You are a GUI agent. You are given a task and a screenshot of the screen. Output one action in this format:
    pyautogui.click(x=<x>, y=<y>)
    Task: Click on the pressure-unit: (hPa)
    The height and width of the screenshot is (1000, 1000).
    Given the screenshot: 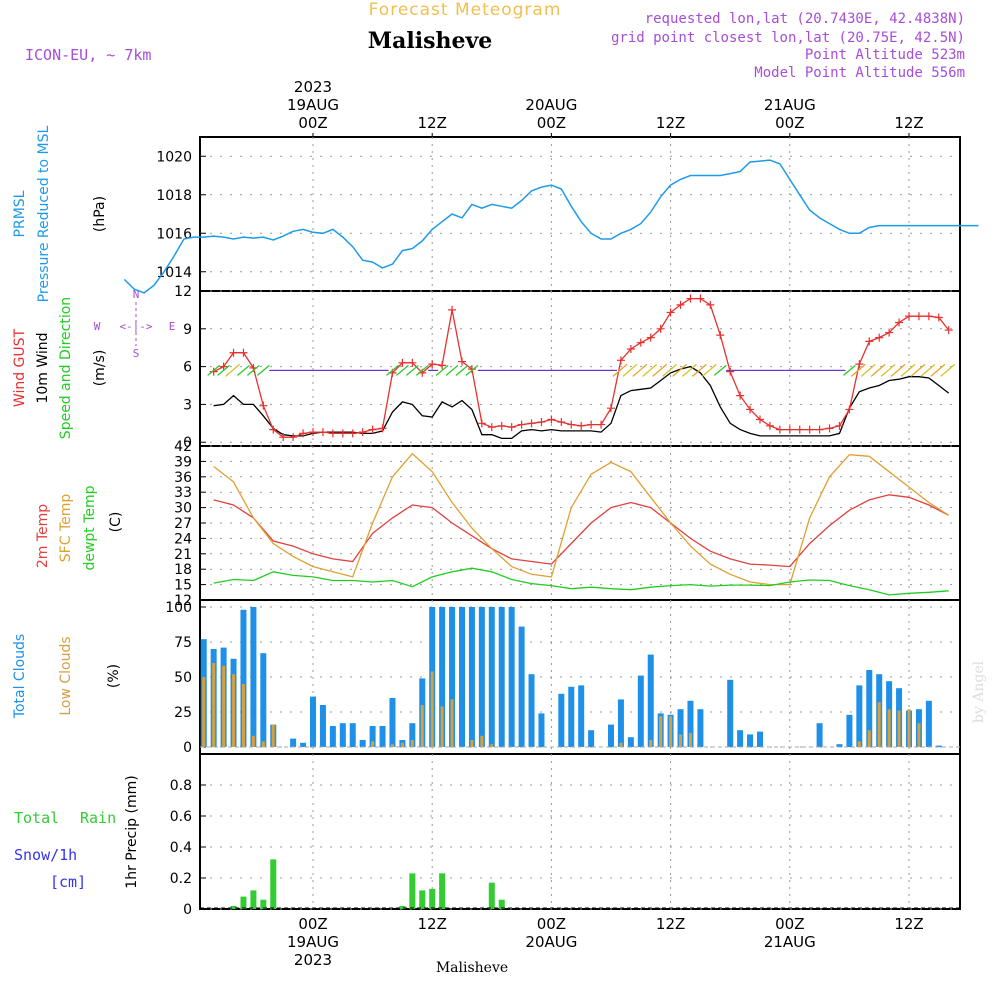 What is the action you would take?
    pyautogui.click(x=100, y=214)
    